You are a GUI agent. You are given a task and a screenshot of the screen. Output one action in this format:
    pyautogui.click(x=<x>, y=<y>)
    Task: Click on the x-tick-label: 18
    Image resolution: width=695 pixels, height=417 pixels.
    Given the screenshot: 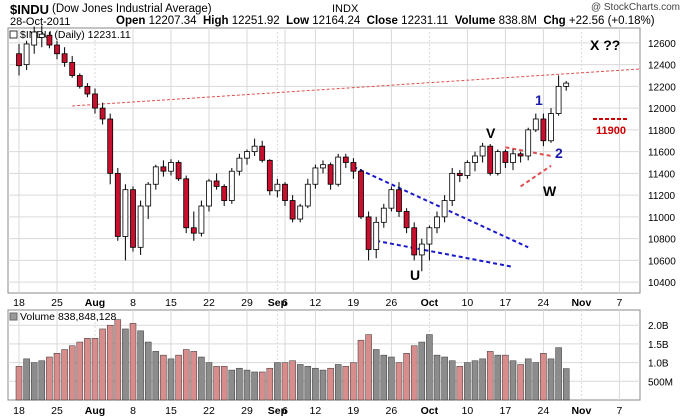 What is the action you would take?
    pyautogui.click(x=19, y=303)
    